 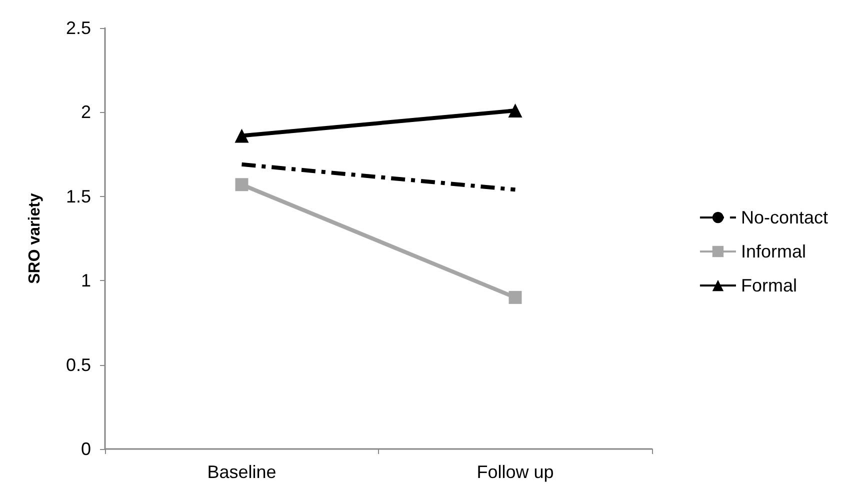 I want to click on x-tick-label: Follow up, so click(x=515, y=472).